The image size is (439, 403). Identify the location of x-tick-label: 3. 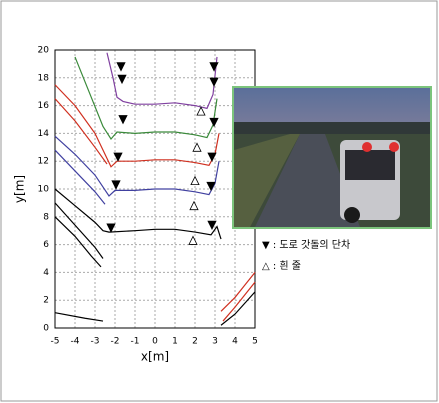
(215, 342).